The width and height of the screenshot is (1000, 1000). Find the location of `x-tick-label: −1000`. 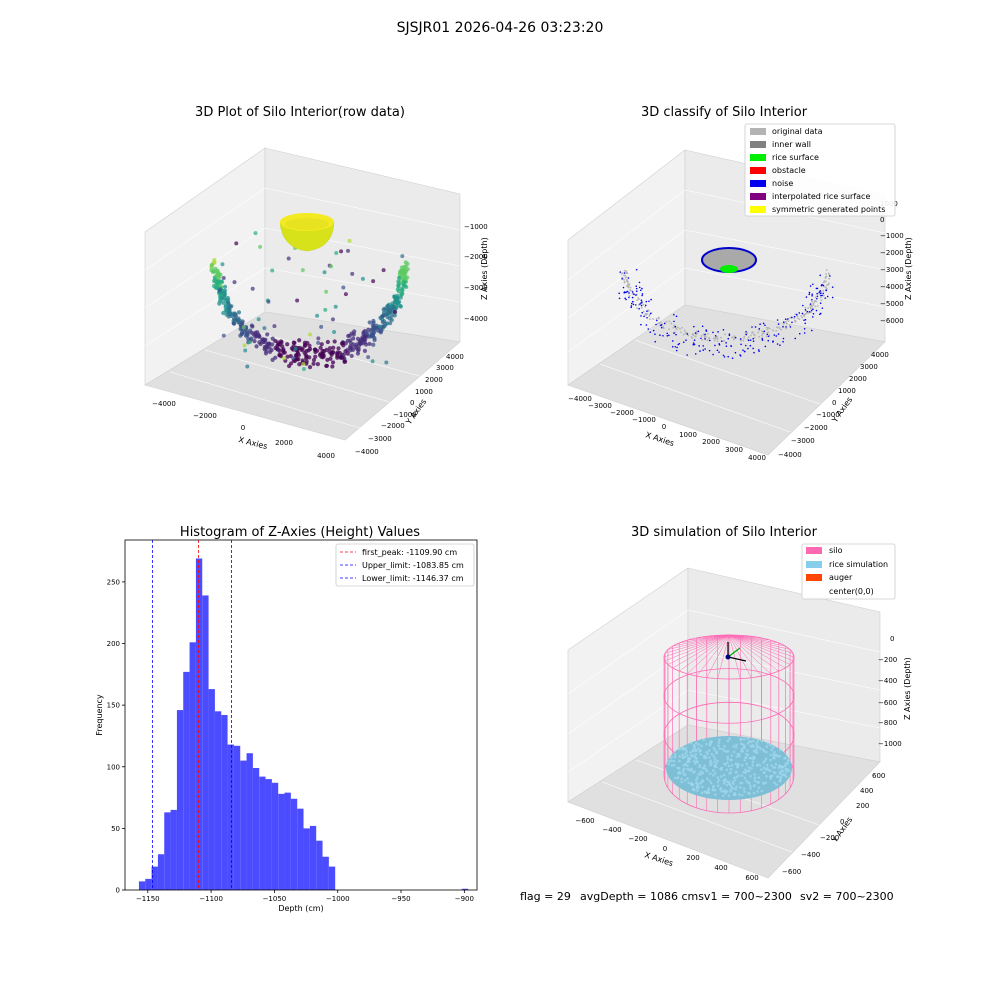

x-tick-label: −1000 is located at coordinates (338, 899).